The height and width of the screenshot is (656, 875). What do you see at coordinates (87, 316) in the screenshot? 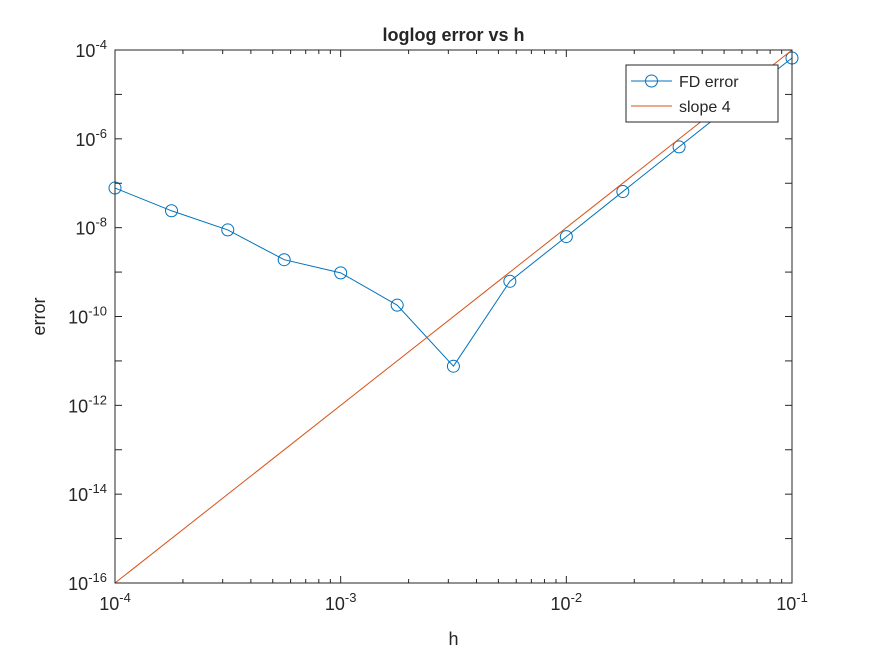
I see `y-tick-label: 10⁻¹⁰` at bounding box center [87, 316].